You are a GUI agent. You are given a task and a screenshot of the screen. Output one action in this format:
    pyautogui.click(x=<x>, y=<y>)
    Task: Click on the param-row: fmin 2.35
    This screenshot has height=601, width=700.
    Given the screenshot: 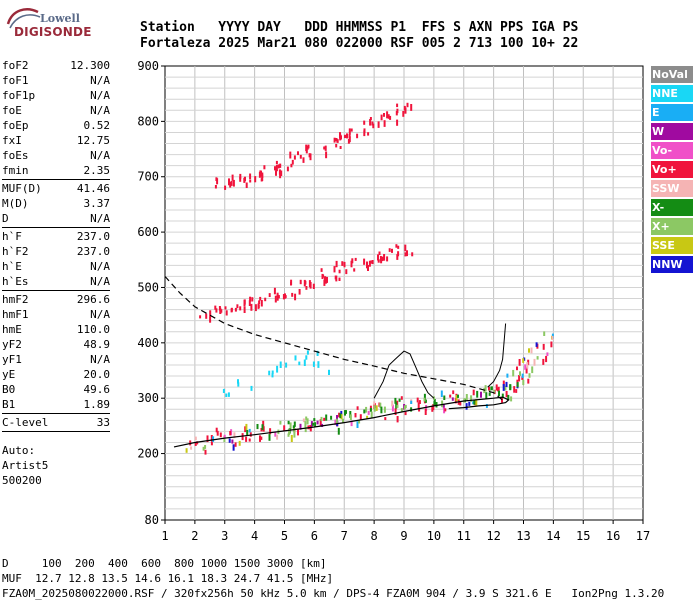 What is the action you would take?
    pyautogui.click(x=56, y=170)
    